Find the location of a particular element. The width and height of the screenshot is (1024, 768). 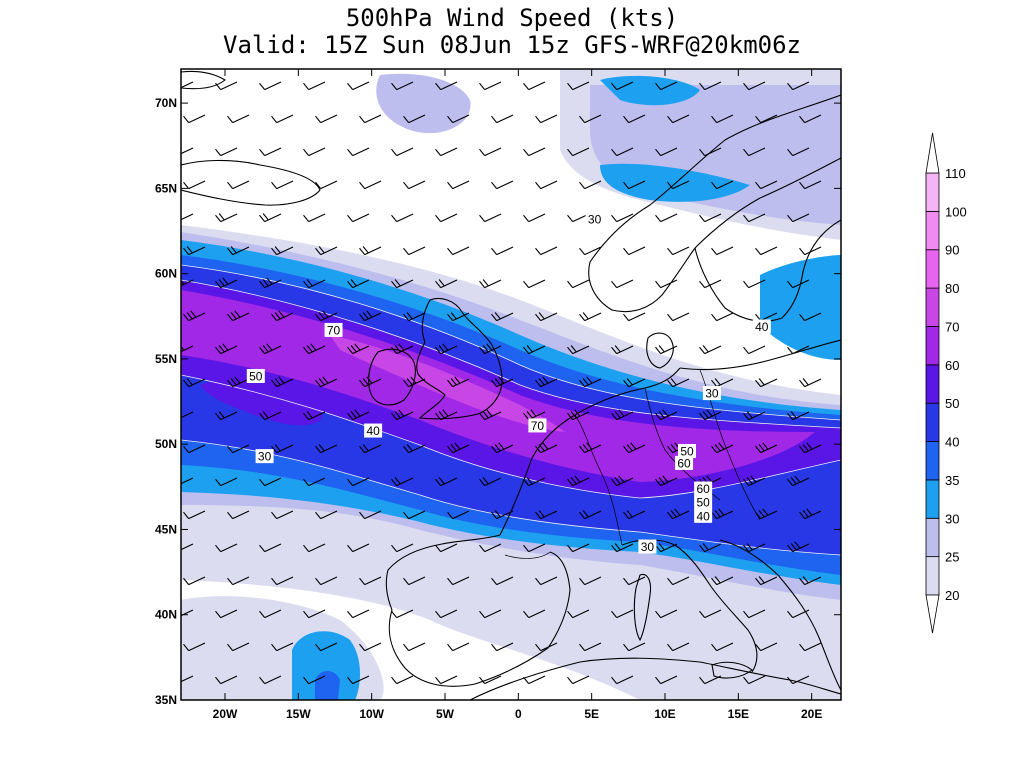

colorbar-label: 80 is located at coordinates (952, 288).